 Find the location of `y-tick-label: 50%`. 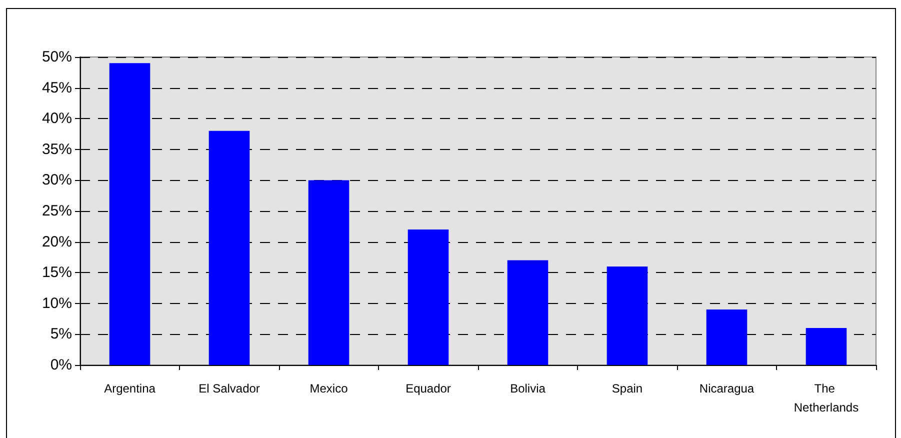

y-tick-label: 50% is located at coordinates (57, 57).